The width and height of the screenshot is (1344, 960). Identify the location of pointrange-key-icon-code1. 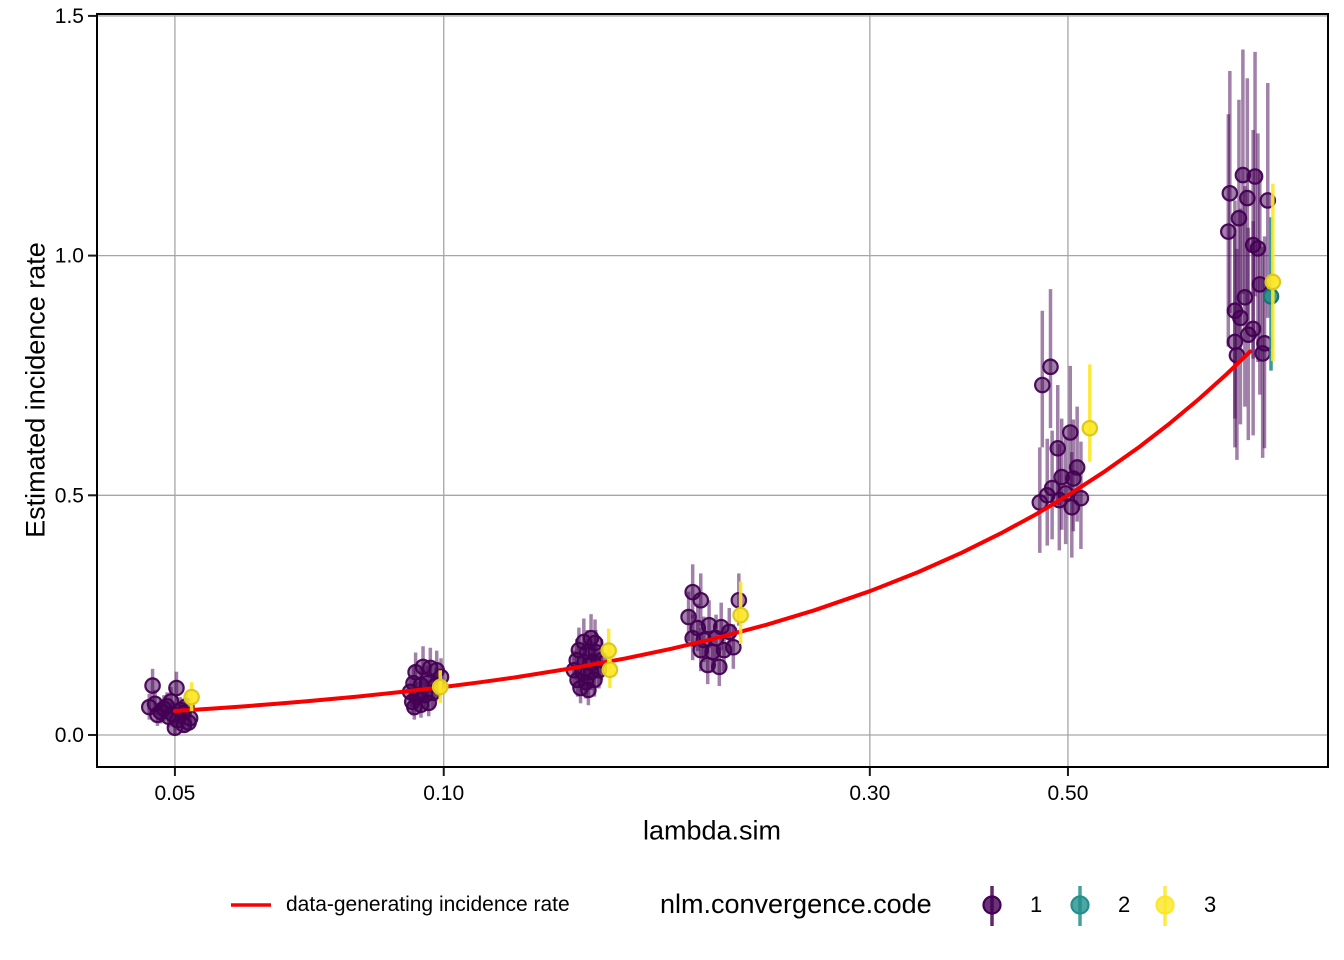
(992, 906).